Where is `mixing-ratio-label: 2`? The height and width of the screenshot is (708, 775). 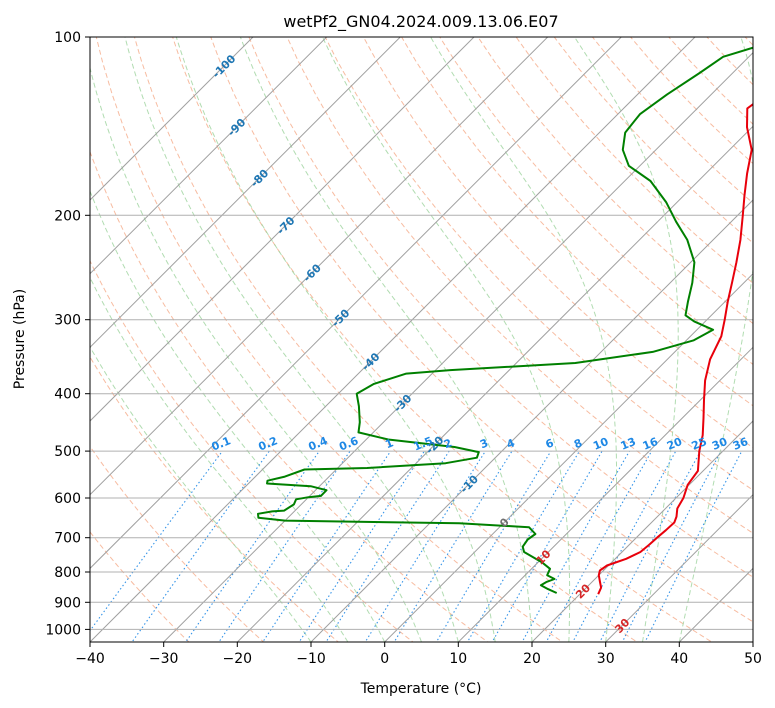 mixing-ratio-label: 2 is located at coordinates (448, 443).